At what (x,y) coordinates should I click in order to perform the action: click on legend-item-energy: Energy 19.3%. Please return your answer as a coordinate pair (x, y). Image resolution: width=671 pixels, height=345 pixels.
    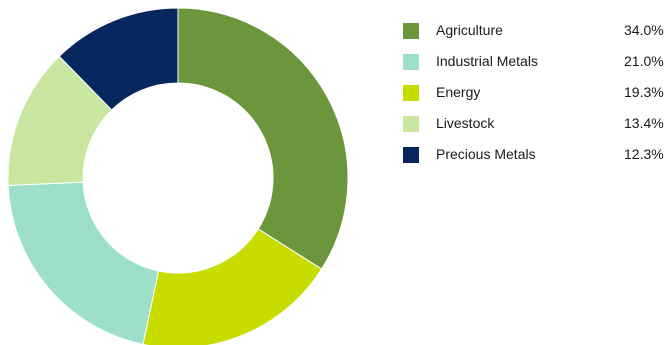
    Looking at the image, I should click on (537, 96).